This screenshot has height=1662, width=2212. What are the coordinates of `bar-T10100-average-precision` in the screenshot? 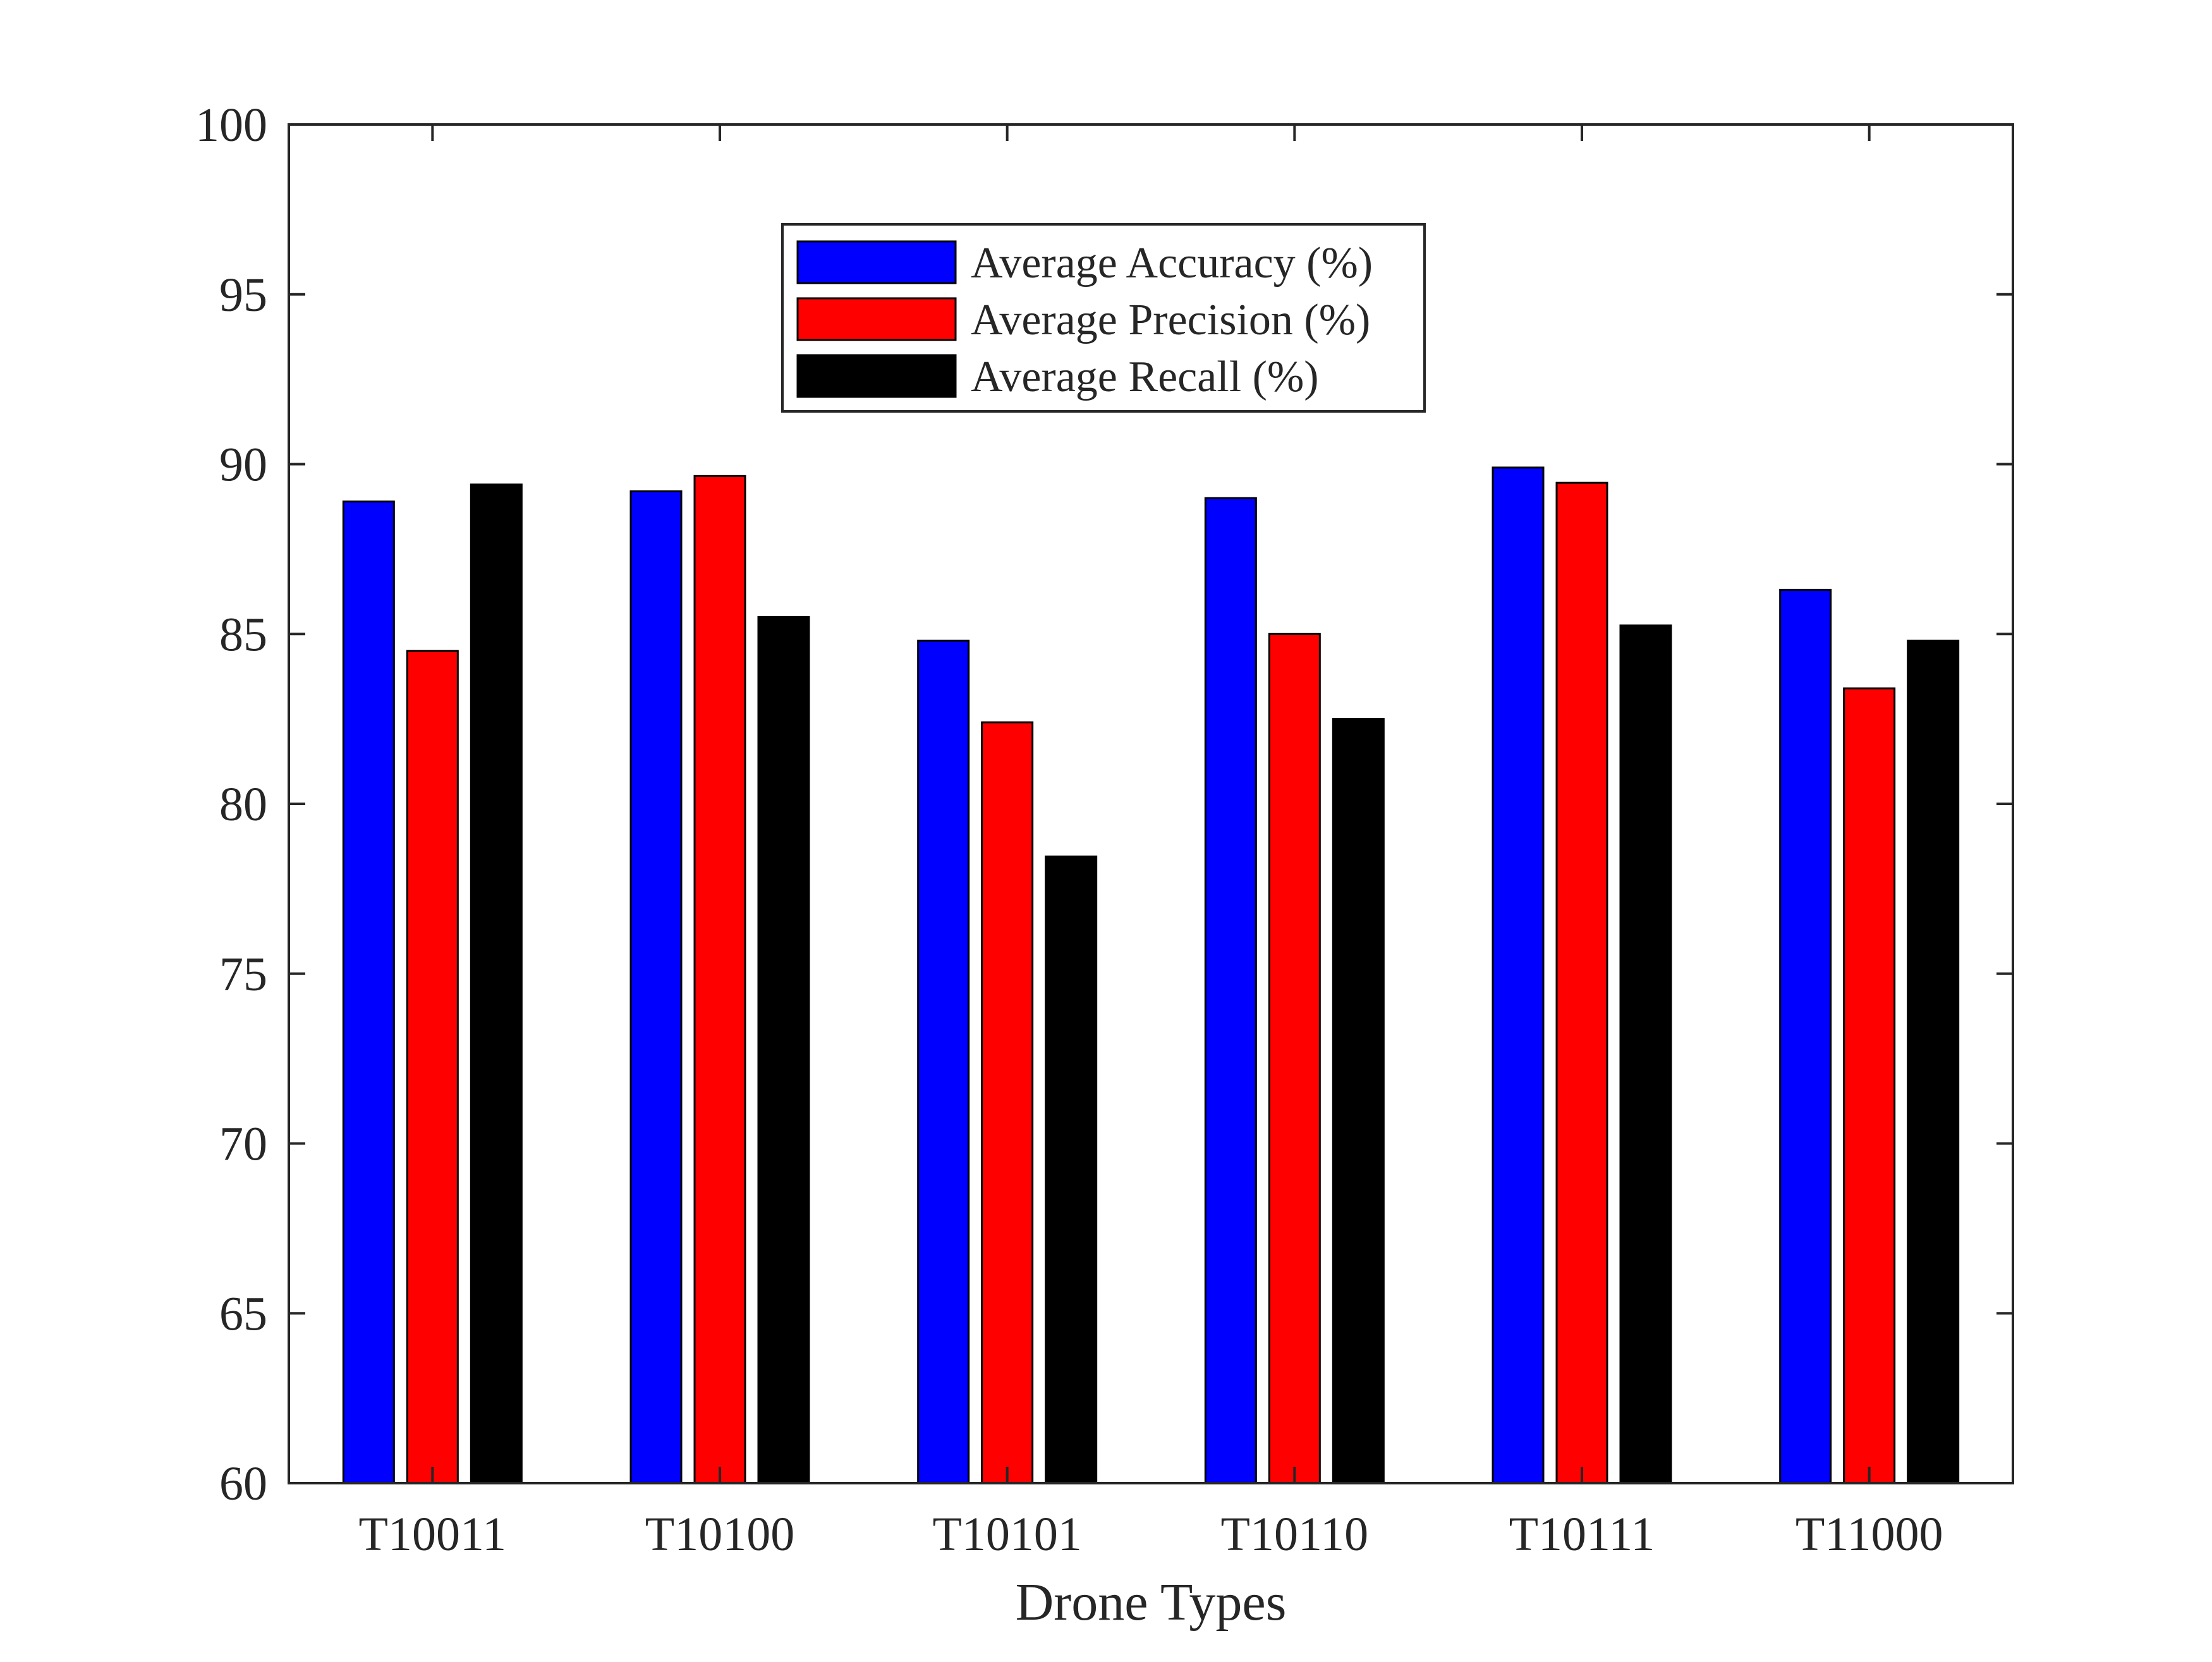 It's located at (720, 979).